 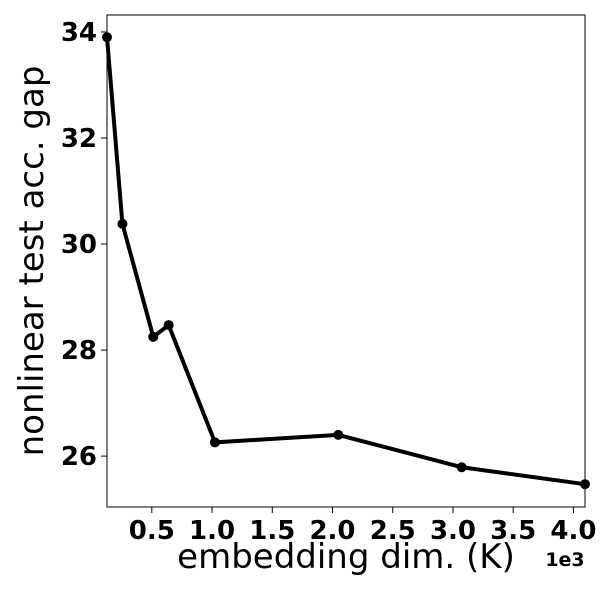 I want to click on x-tick-label: 3.0, so click(x=453, y=531).